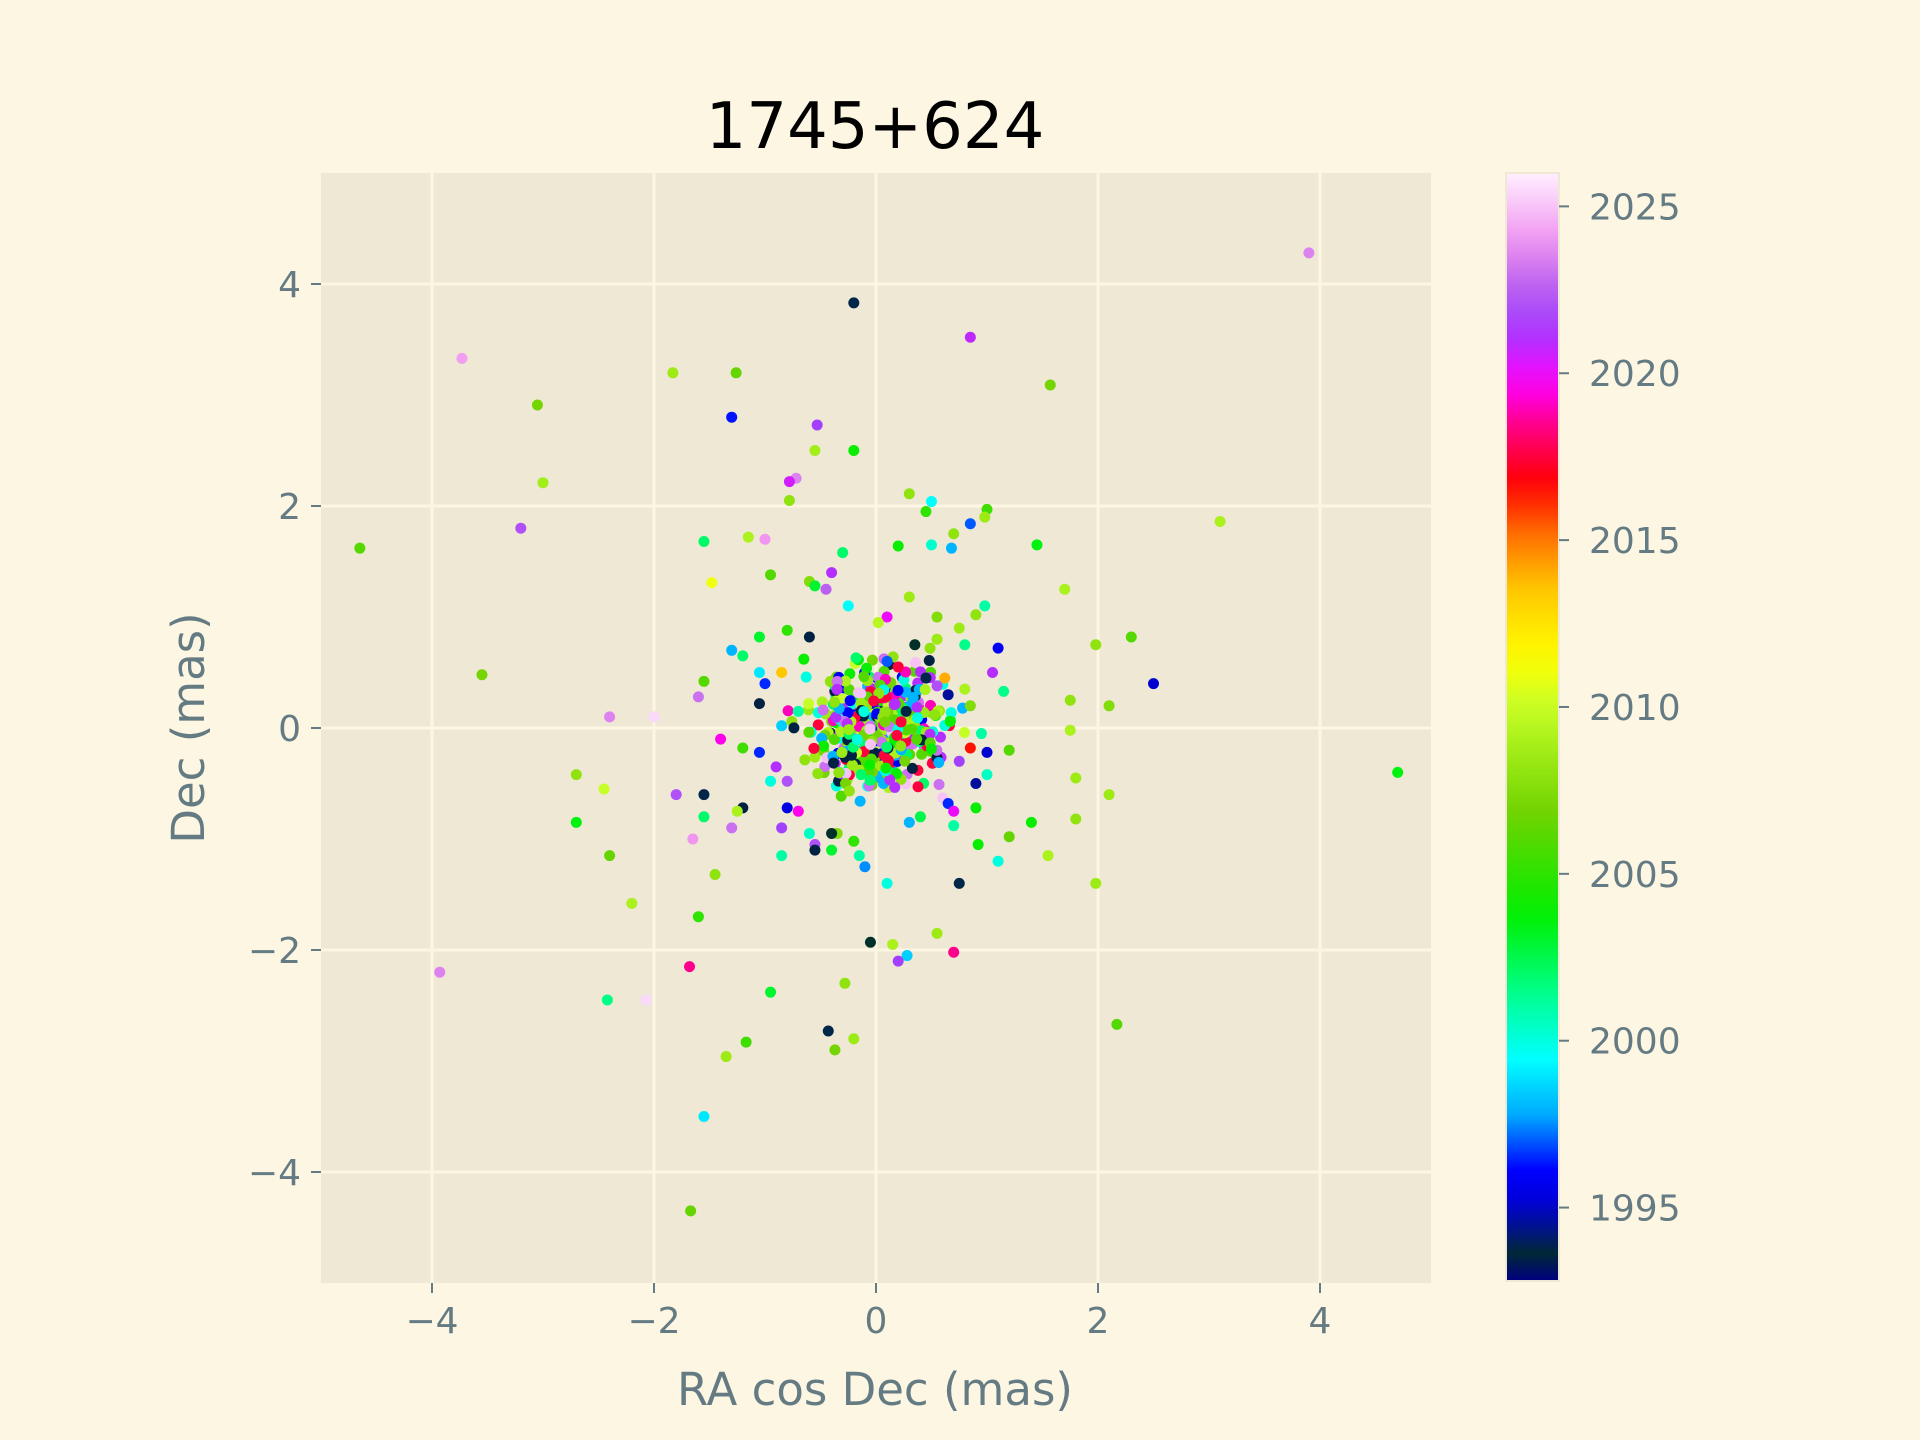  Describe the element at coordinates (875, 127) in the screenshot. I see `chart-title: 1745+624` at that location.